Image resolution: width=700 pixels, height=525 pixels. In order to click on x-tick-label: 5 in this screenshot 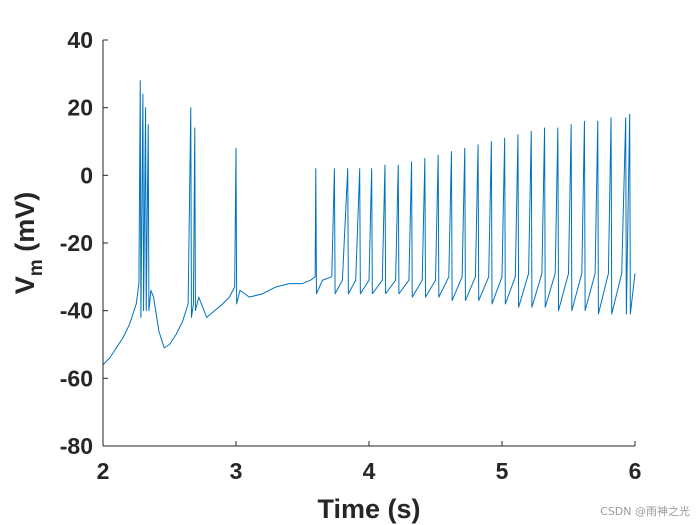, I will do `click(502, 471)`.